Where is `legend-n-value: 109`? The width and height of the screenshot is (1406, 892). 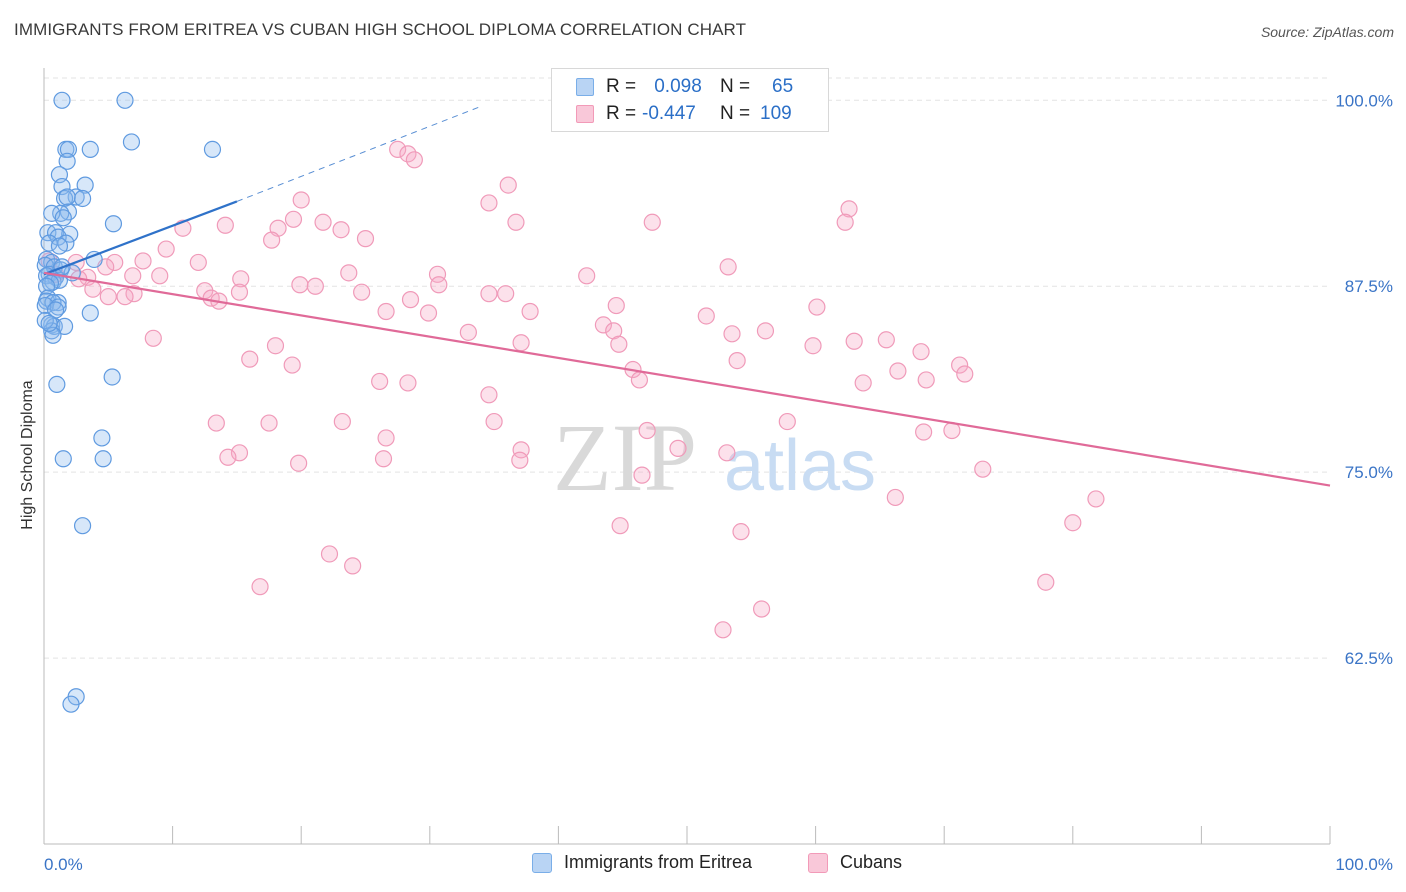 legend-n-value: 109 is located at coordinates (776, 113).